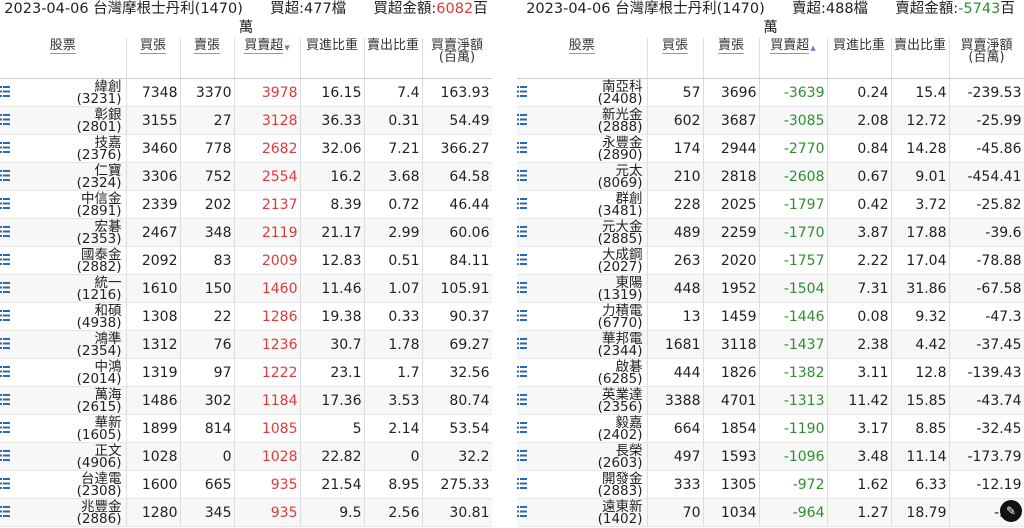  I want to click on table-row: 元大金 (2885) 489 2259 -1770 3.87 17.88 -39.6, so click(770, 232).